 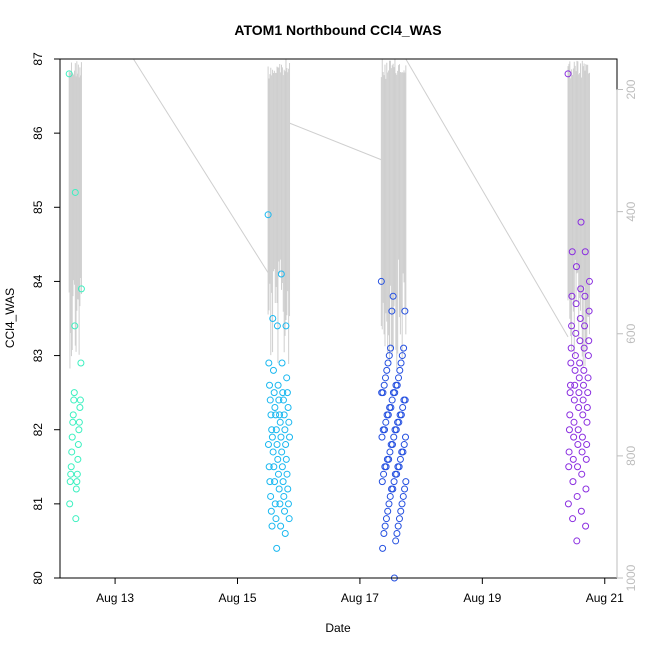 What do you see at coordinates (482, 598) in the screenshot?
I see `x-tick-label: Aug 19` at bounding box center [482, 598].